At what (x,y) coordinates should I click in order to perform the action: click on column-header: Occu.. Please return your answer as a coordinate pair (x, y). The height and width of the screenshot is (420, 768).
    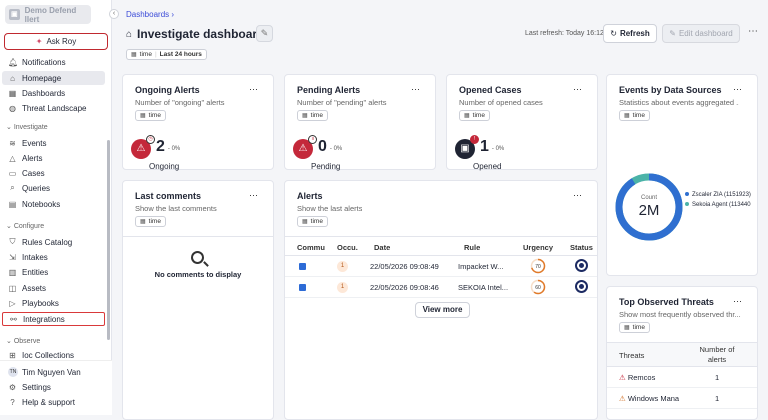
    Looking at the image, I should click on (347, 247).